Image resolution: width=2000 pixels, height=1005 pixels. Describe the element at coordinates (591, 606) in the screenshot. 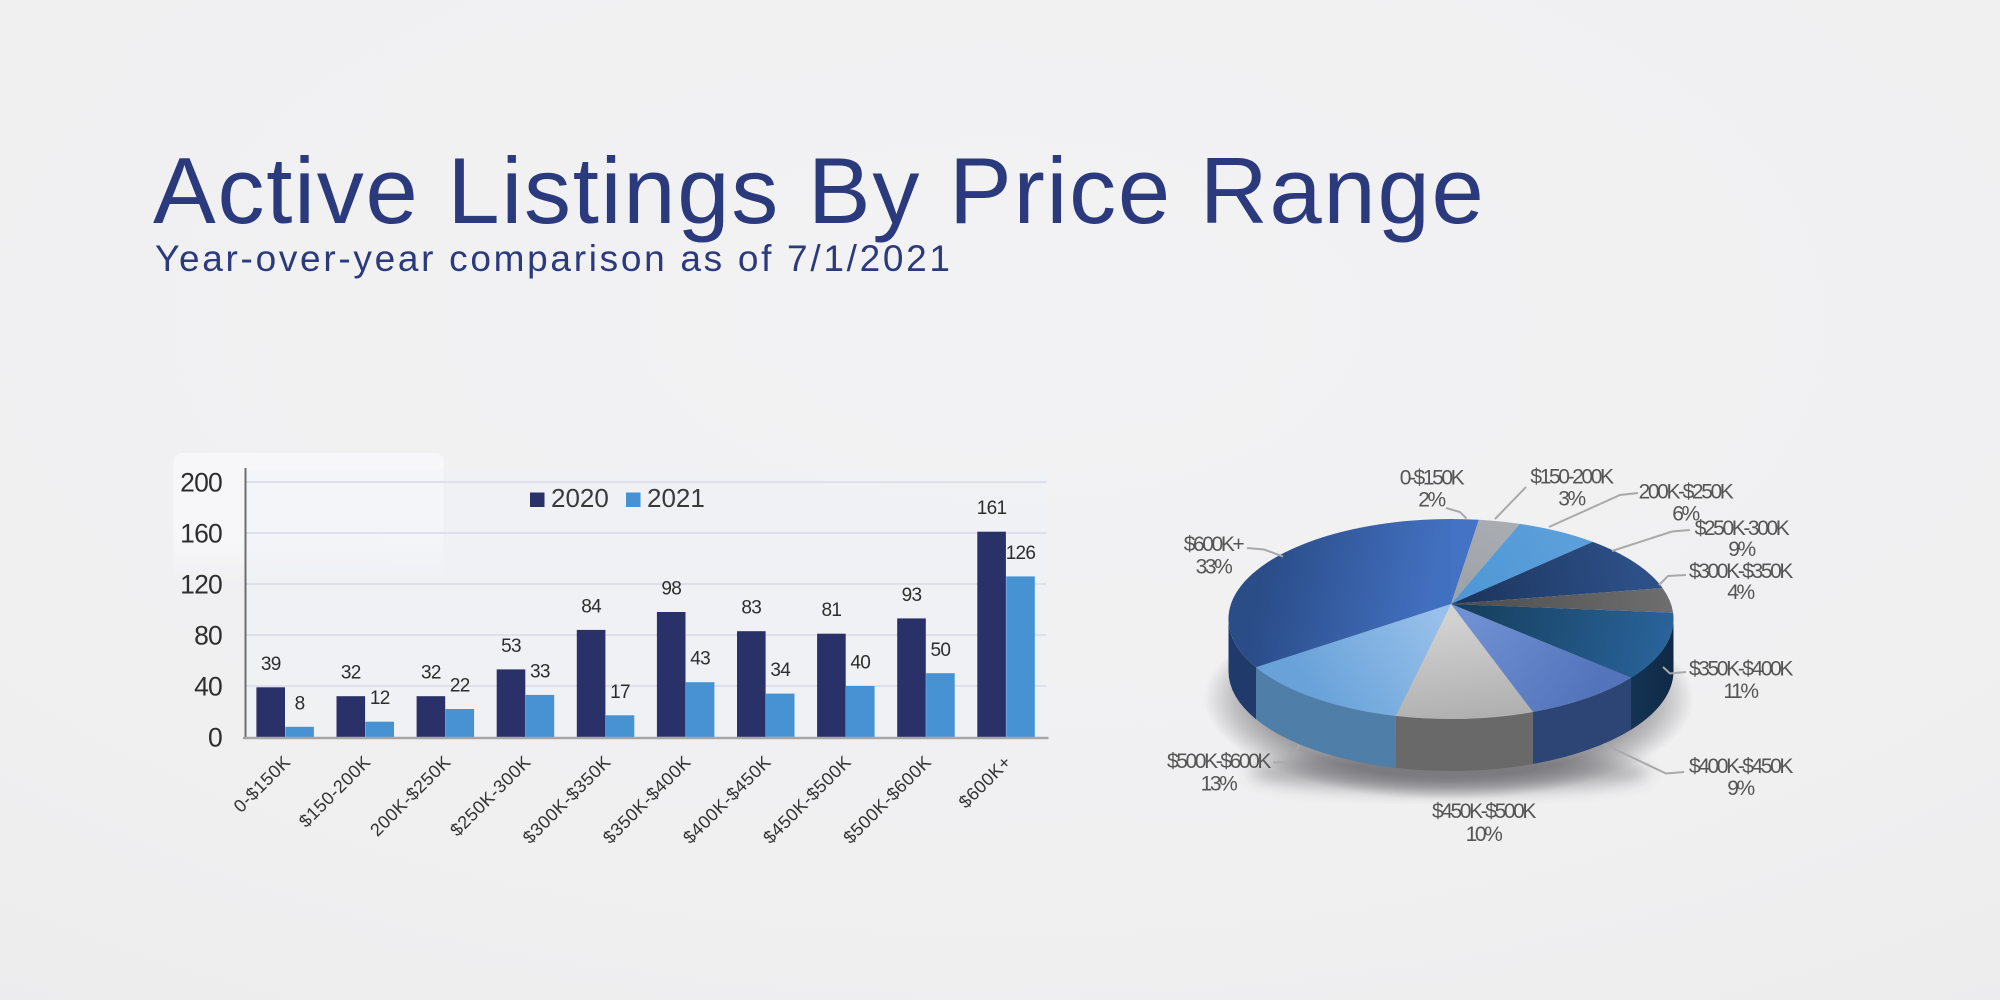

I see `svg-text: 84` at that location.